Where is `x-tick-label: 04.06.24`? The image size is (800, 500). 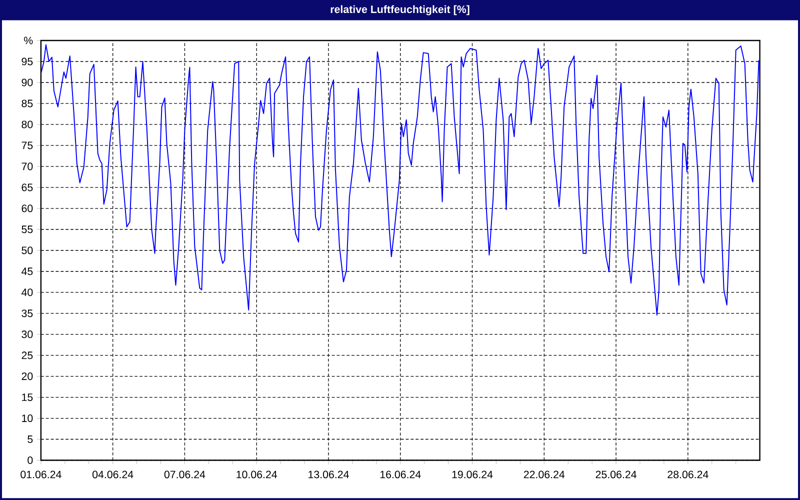 x-tick-label: 04.06.24 is located at coordinates (113, 474).